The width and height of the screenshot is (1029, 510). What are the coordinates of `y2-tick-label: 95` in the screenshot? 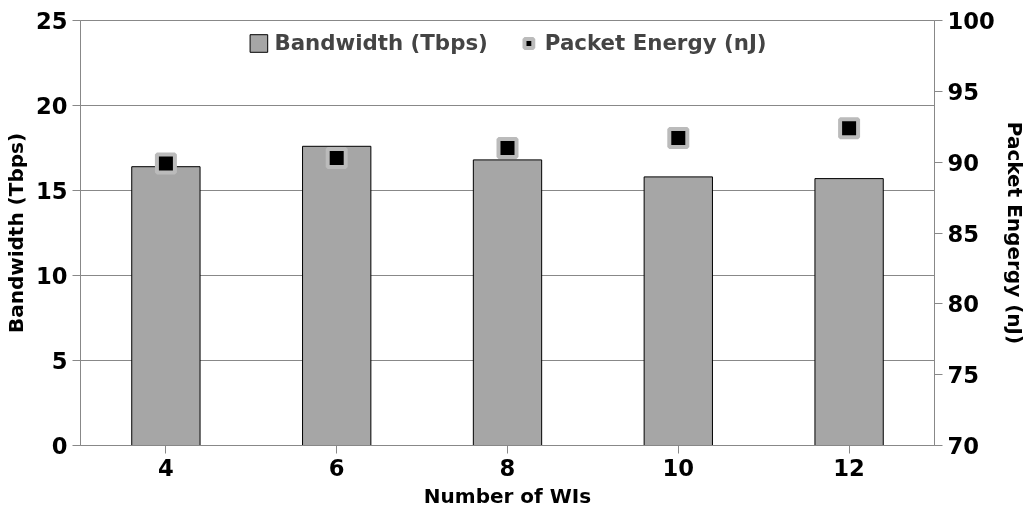 It's located at (963, 91).